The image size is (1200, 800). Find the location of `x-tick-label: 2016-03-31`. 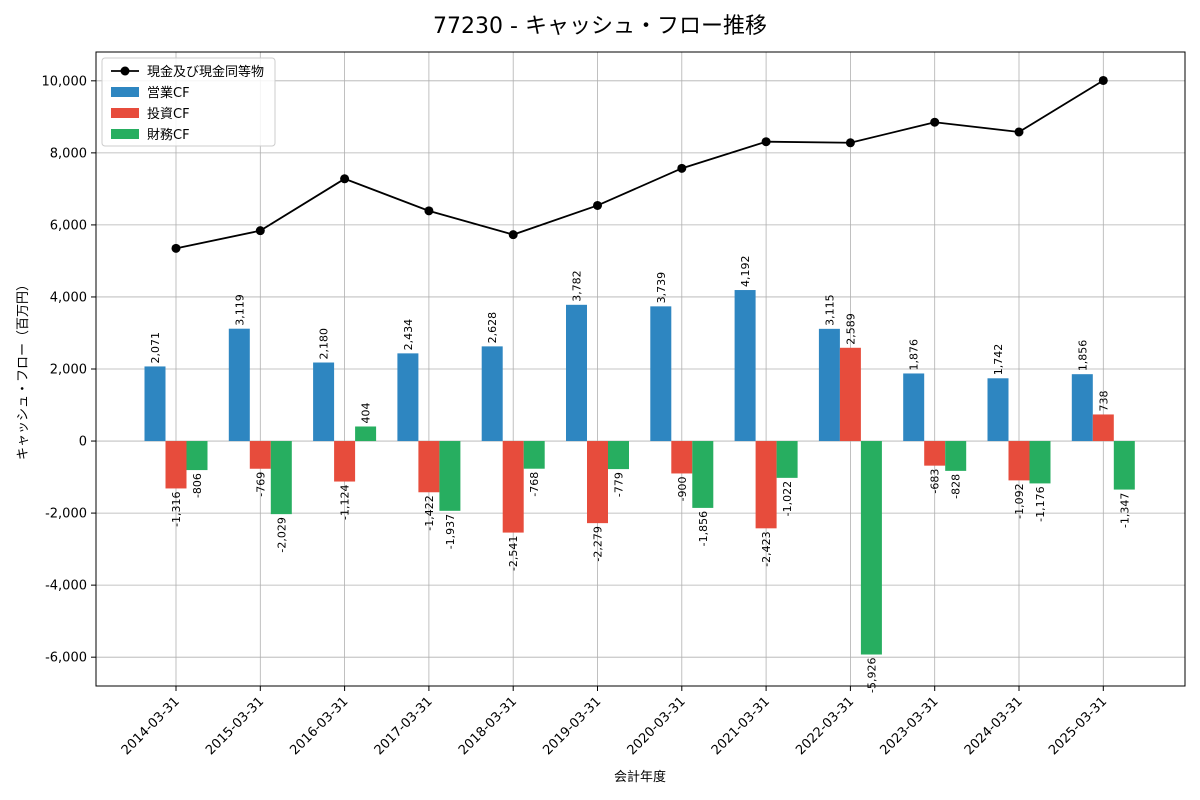

x-tick-label: 2016-03-31 is located at coordinates (319, 726).